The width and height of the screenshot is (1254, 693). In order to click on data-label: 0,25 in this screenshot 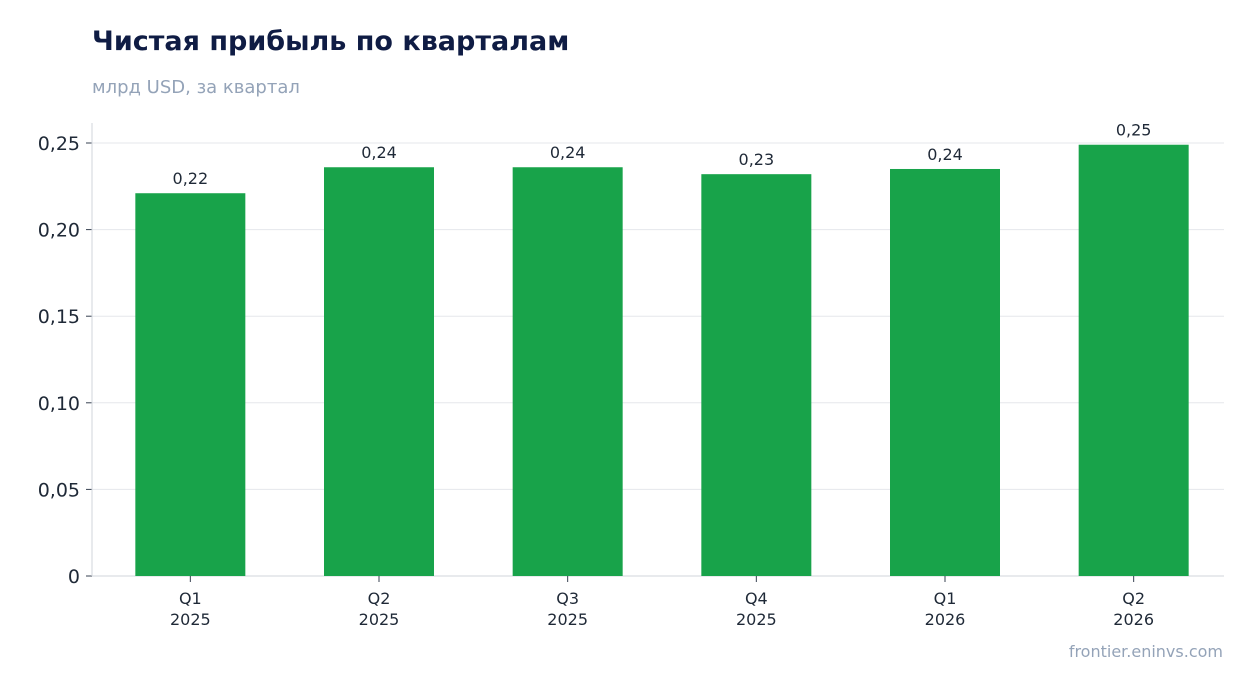, I will do `click(1134, 130)`.